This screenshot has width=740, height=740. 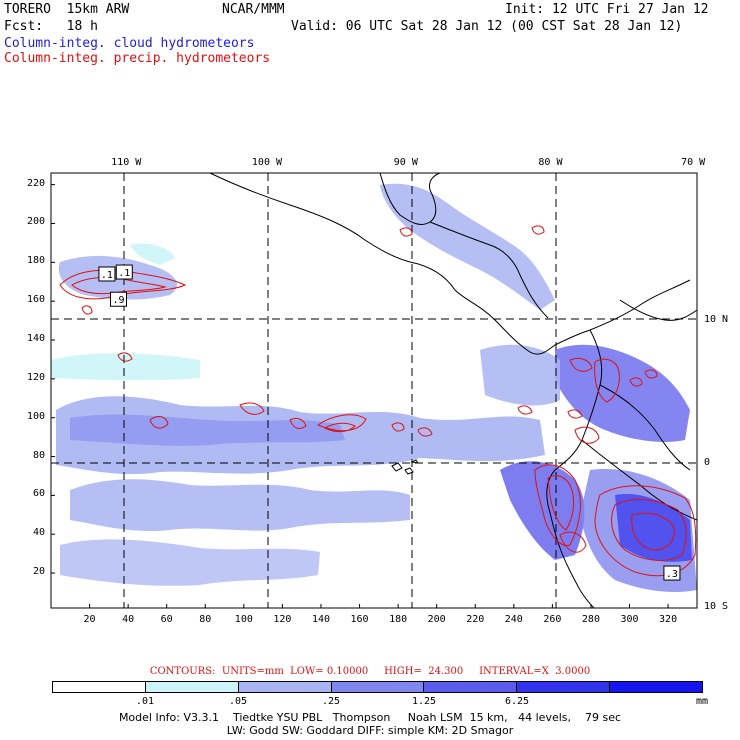 I want to click on color-bar-tick-label: .05, so click(x=238, y=701).